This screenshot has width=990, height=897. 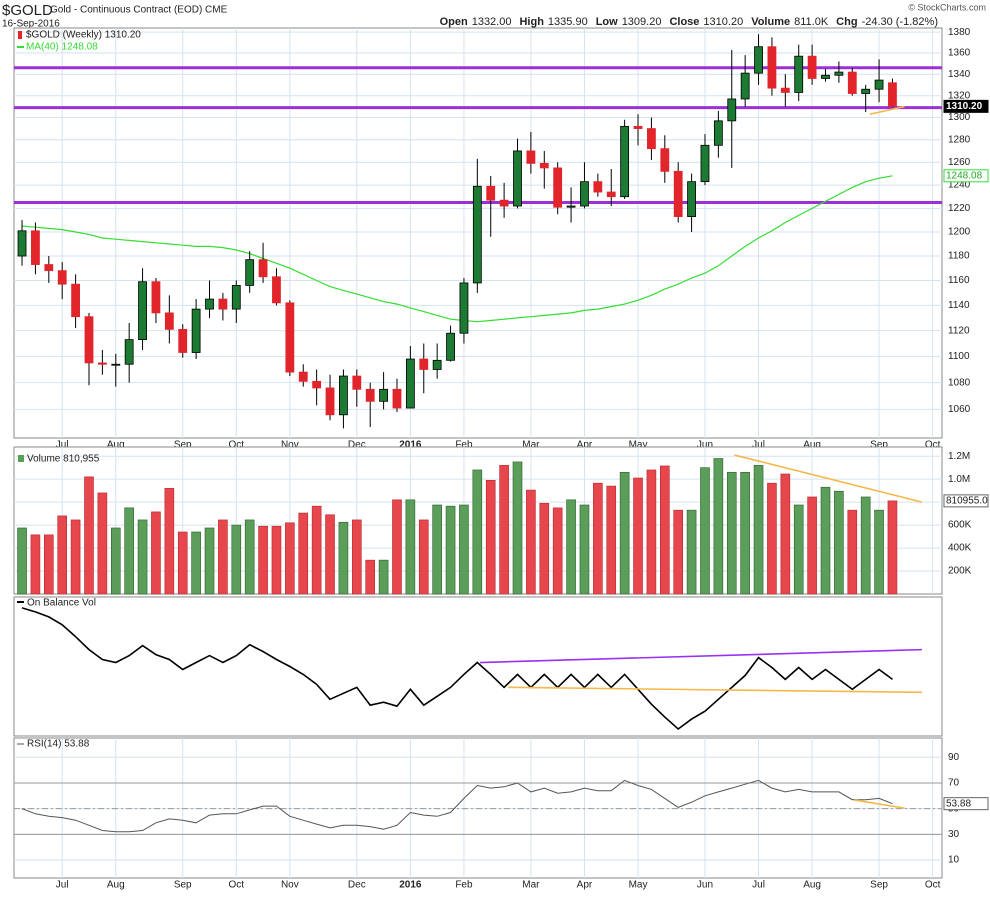 I want to click on indicator-line, so click(x=457, y=806).